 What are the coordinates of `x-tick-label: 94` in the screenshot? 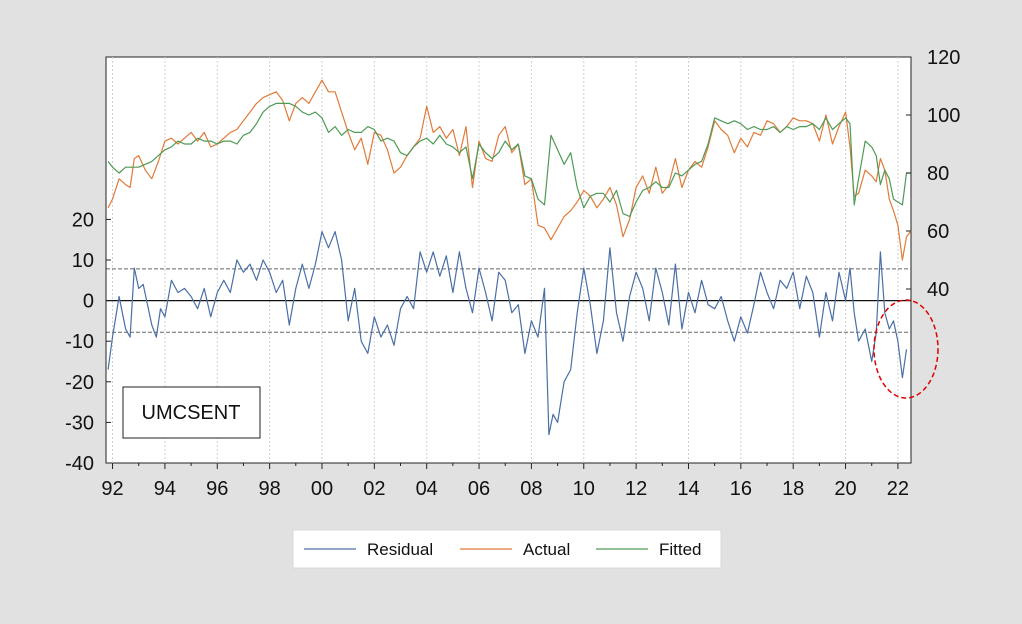 It's located at (165, 489).